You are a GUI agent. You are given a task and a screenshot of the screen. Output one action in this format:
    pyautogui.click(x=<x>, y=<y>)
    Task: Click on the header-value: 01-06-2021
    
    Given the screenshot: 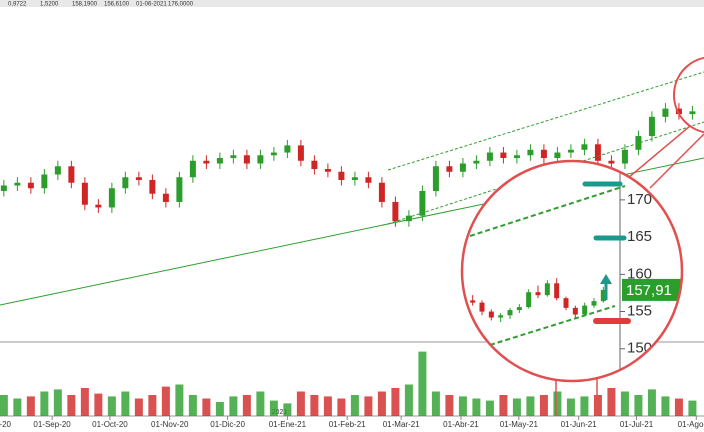 What is the action you would take?
    pyautogui.click(x=151, y=5)
    